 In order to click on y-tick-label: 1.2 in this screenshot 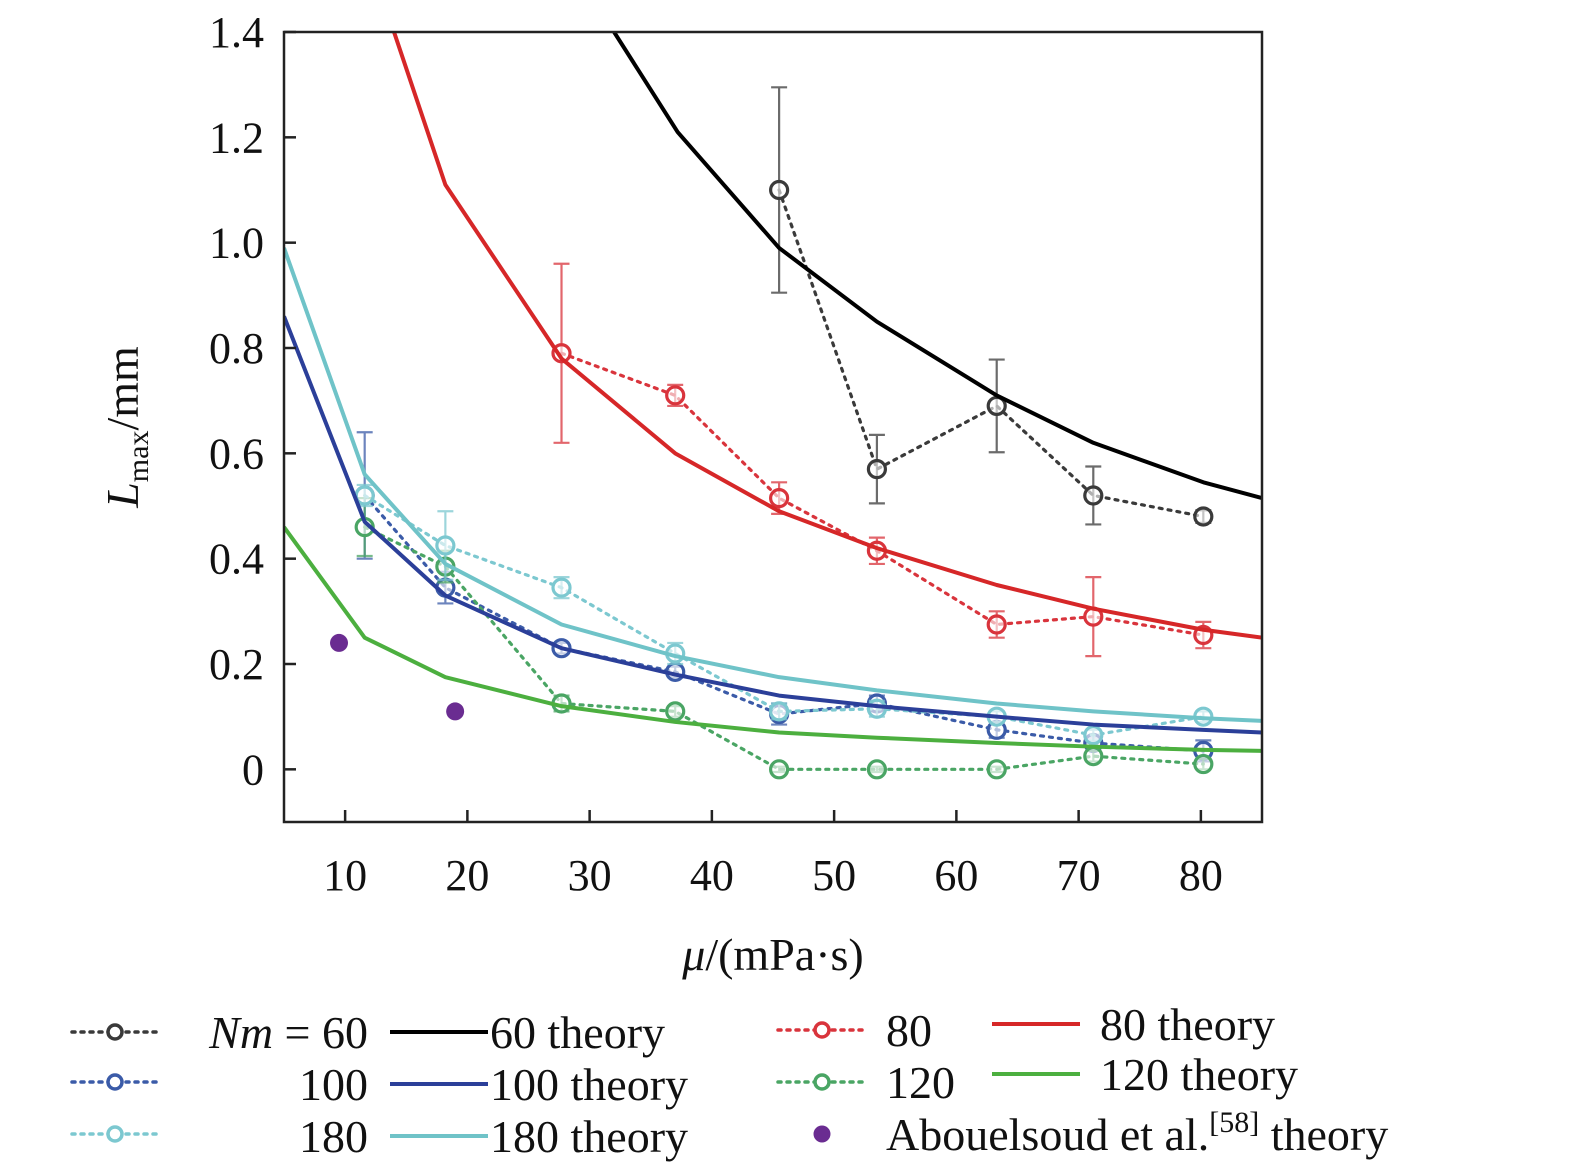, I will do `click(236, 137)`.